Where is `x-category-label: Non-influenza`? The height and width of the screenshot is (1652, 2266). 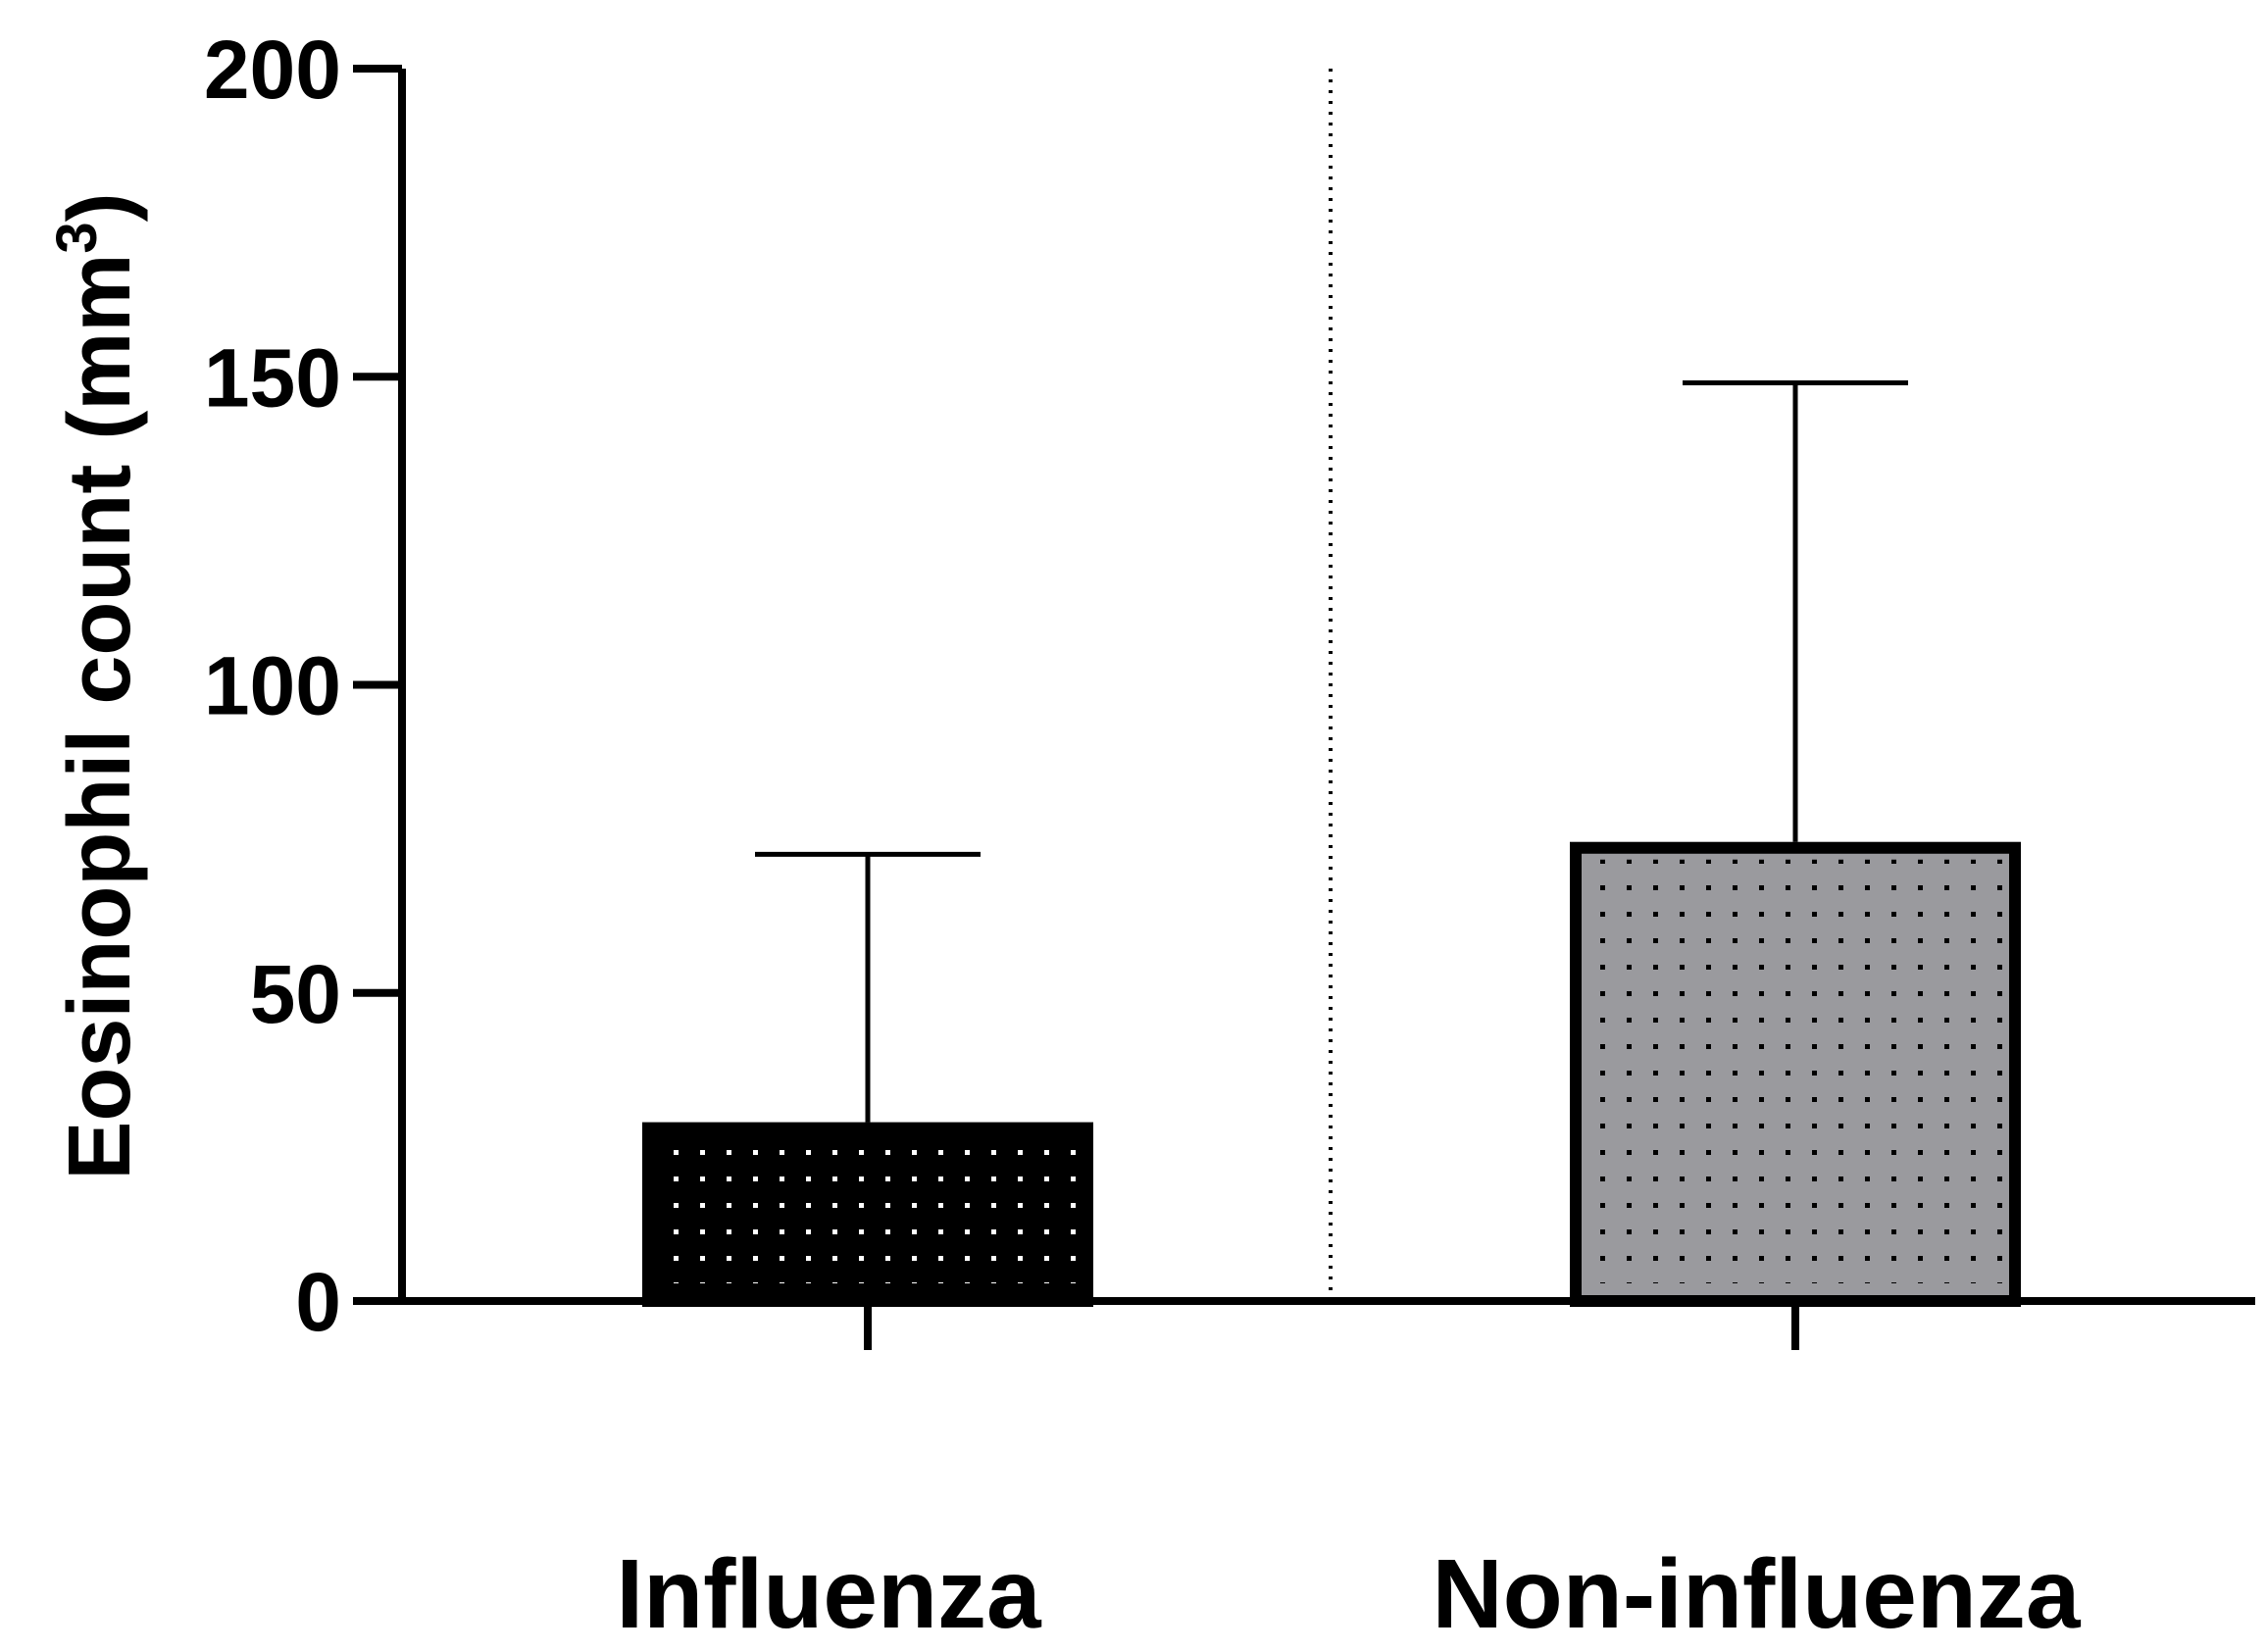
x-category-label: Non-influenza is located at coordinates (1756, 1594).